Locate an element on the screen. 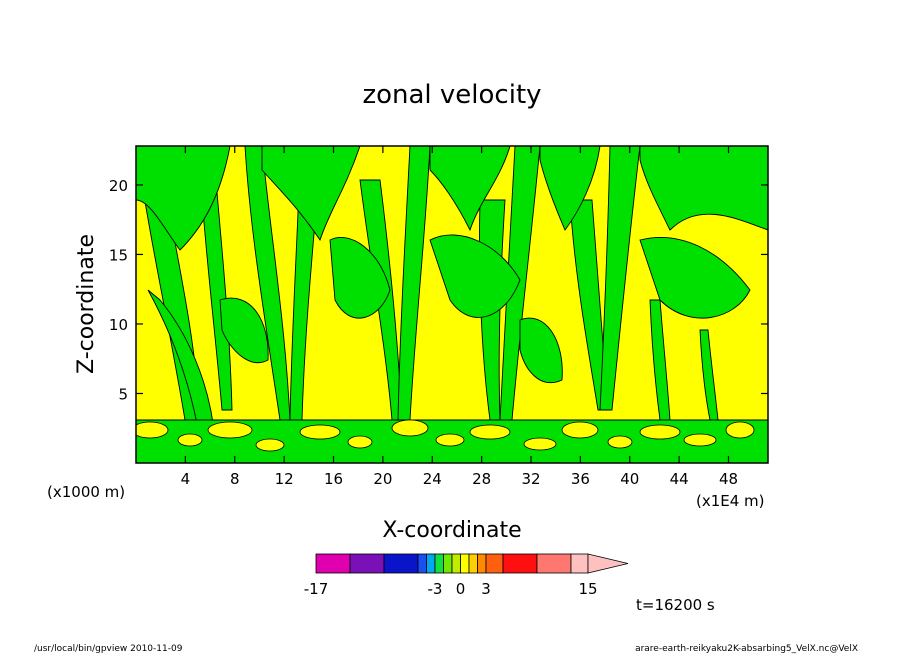  y-axis-label: Z-coordinate is located at coordinates (86, 304).